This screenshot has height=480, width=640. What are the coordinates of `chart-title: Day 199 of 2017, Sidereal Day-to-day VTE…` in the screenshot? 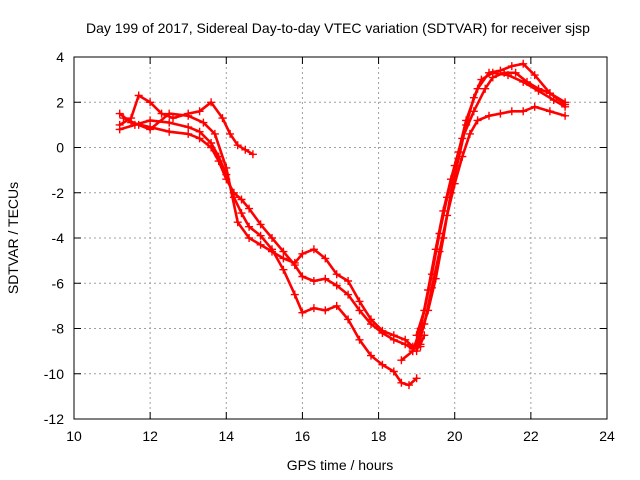 It's located at (338, 28).